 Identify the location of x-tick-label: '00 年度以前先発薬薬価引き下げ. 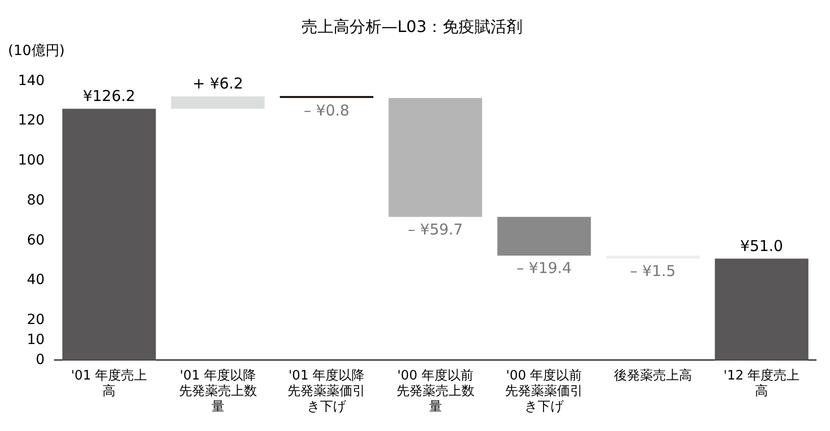
(544, 391).